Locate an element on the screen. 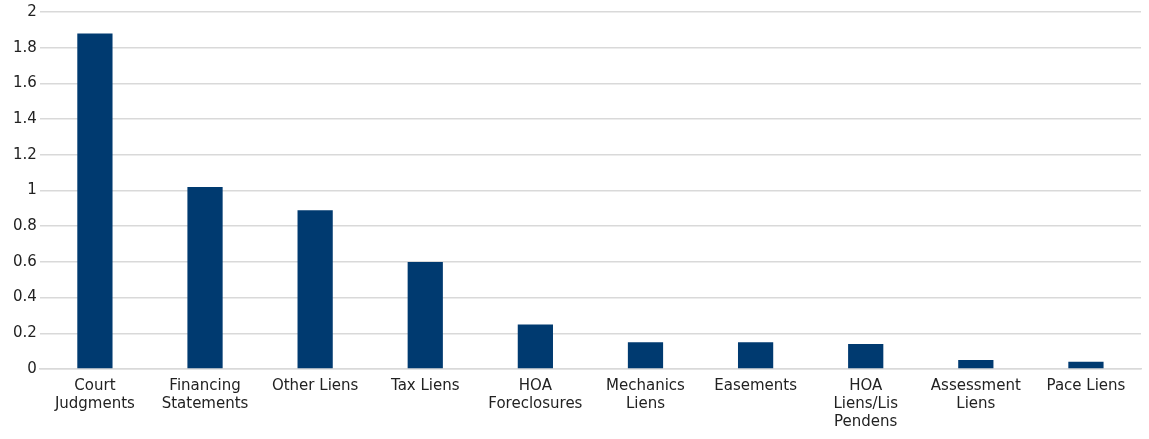 This screenshot has width=1149, height=439. x-tick-label: Other Liens is located at coordinates (315, 384).